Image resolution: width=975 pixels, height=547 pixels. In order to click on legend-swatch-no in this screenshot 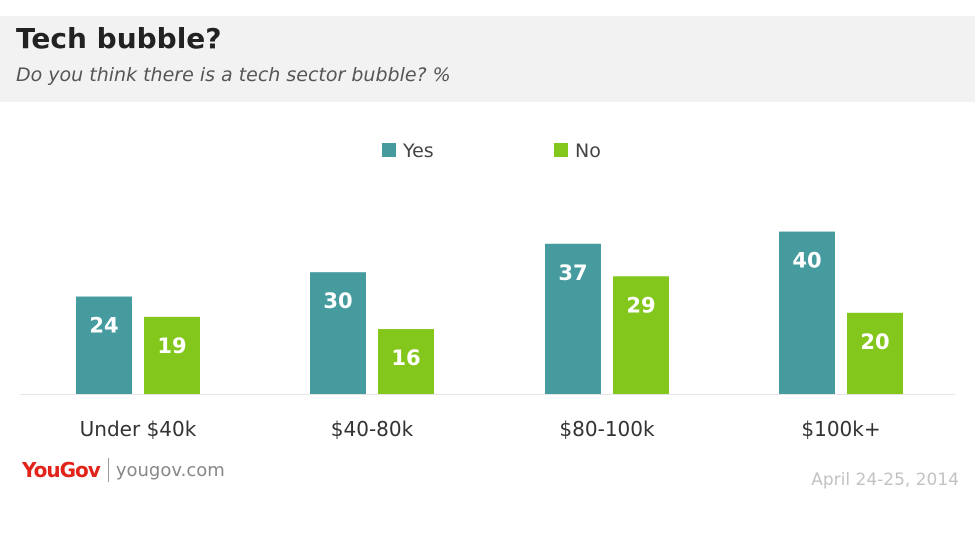, I will do `click(561, 150)`.